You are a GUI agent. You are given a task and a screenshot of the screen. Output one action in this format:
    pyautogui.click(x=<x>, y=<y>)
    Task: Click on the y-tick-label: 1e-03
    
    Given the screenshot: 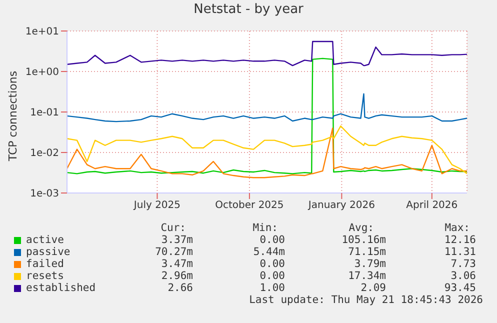 What is the action you would take?
    pyautogui.click(x=44, y=194)
    